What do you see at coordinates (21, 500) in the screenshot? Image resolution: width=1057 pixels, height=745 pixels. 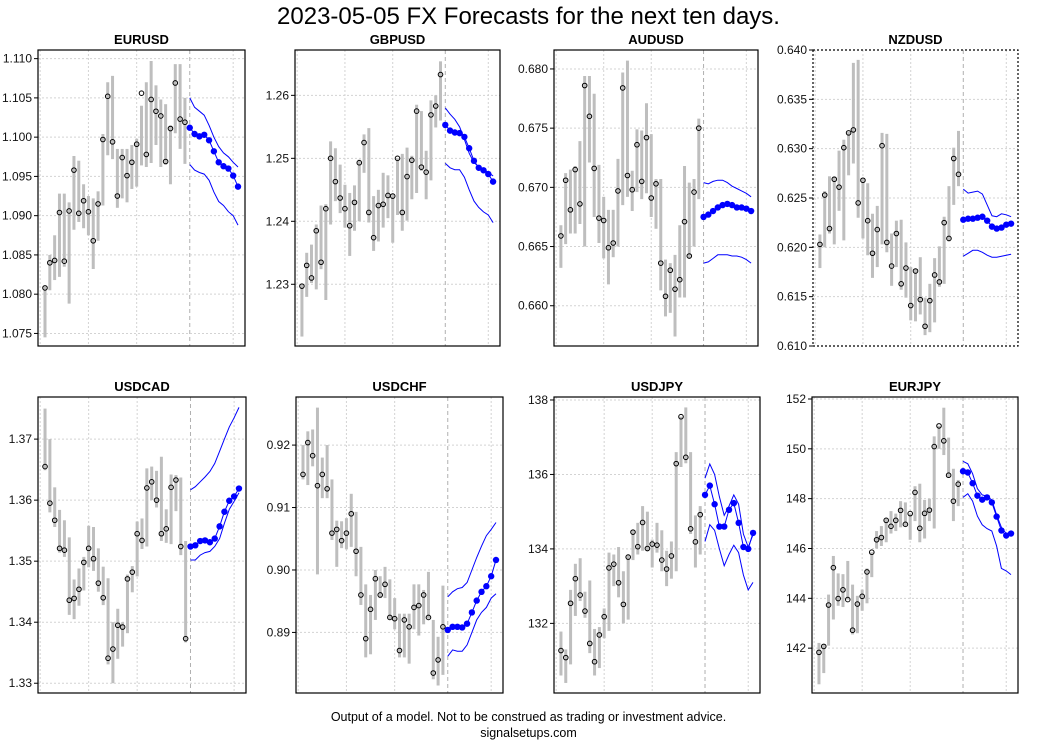 I see `y-tick-label: 1.36` at bounding box center [21, 500].